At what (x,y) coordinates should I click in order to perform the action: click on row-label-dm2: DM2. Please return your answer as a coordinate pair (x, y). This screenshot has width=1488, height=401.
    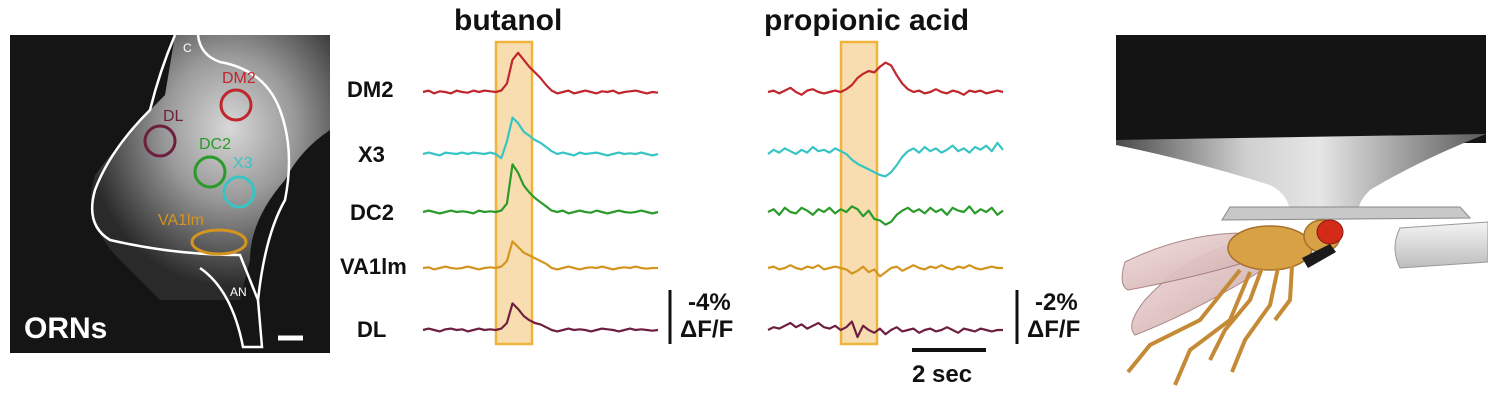
    Looking at the image, I should click on (370, 89).